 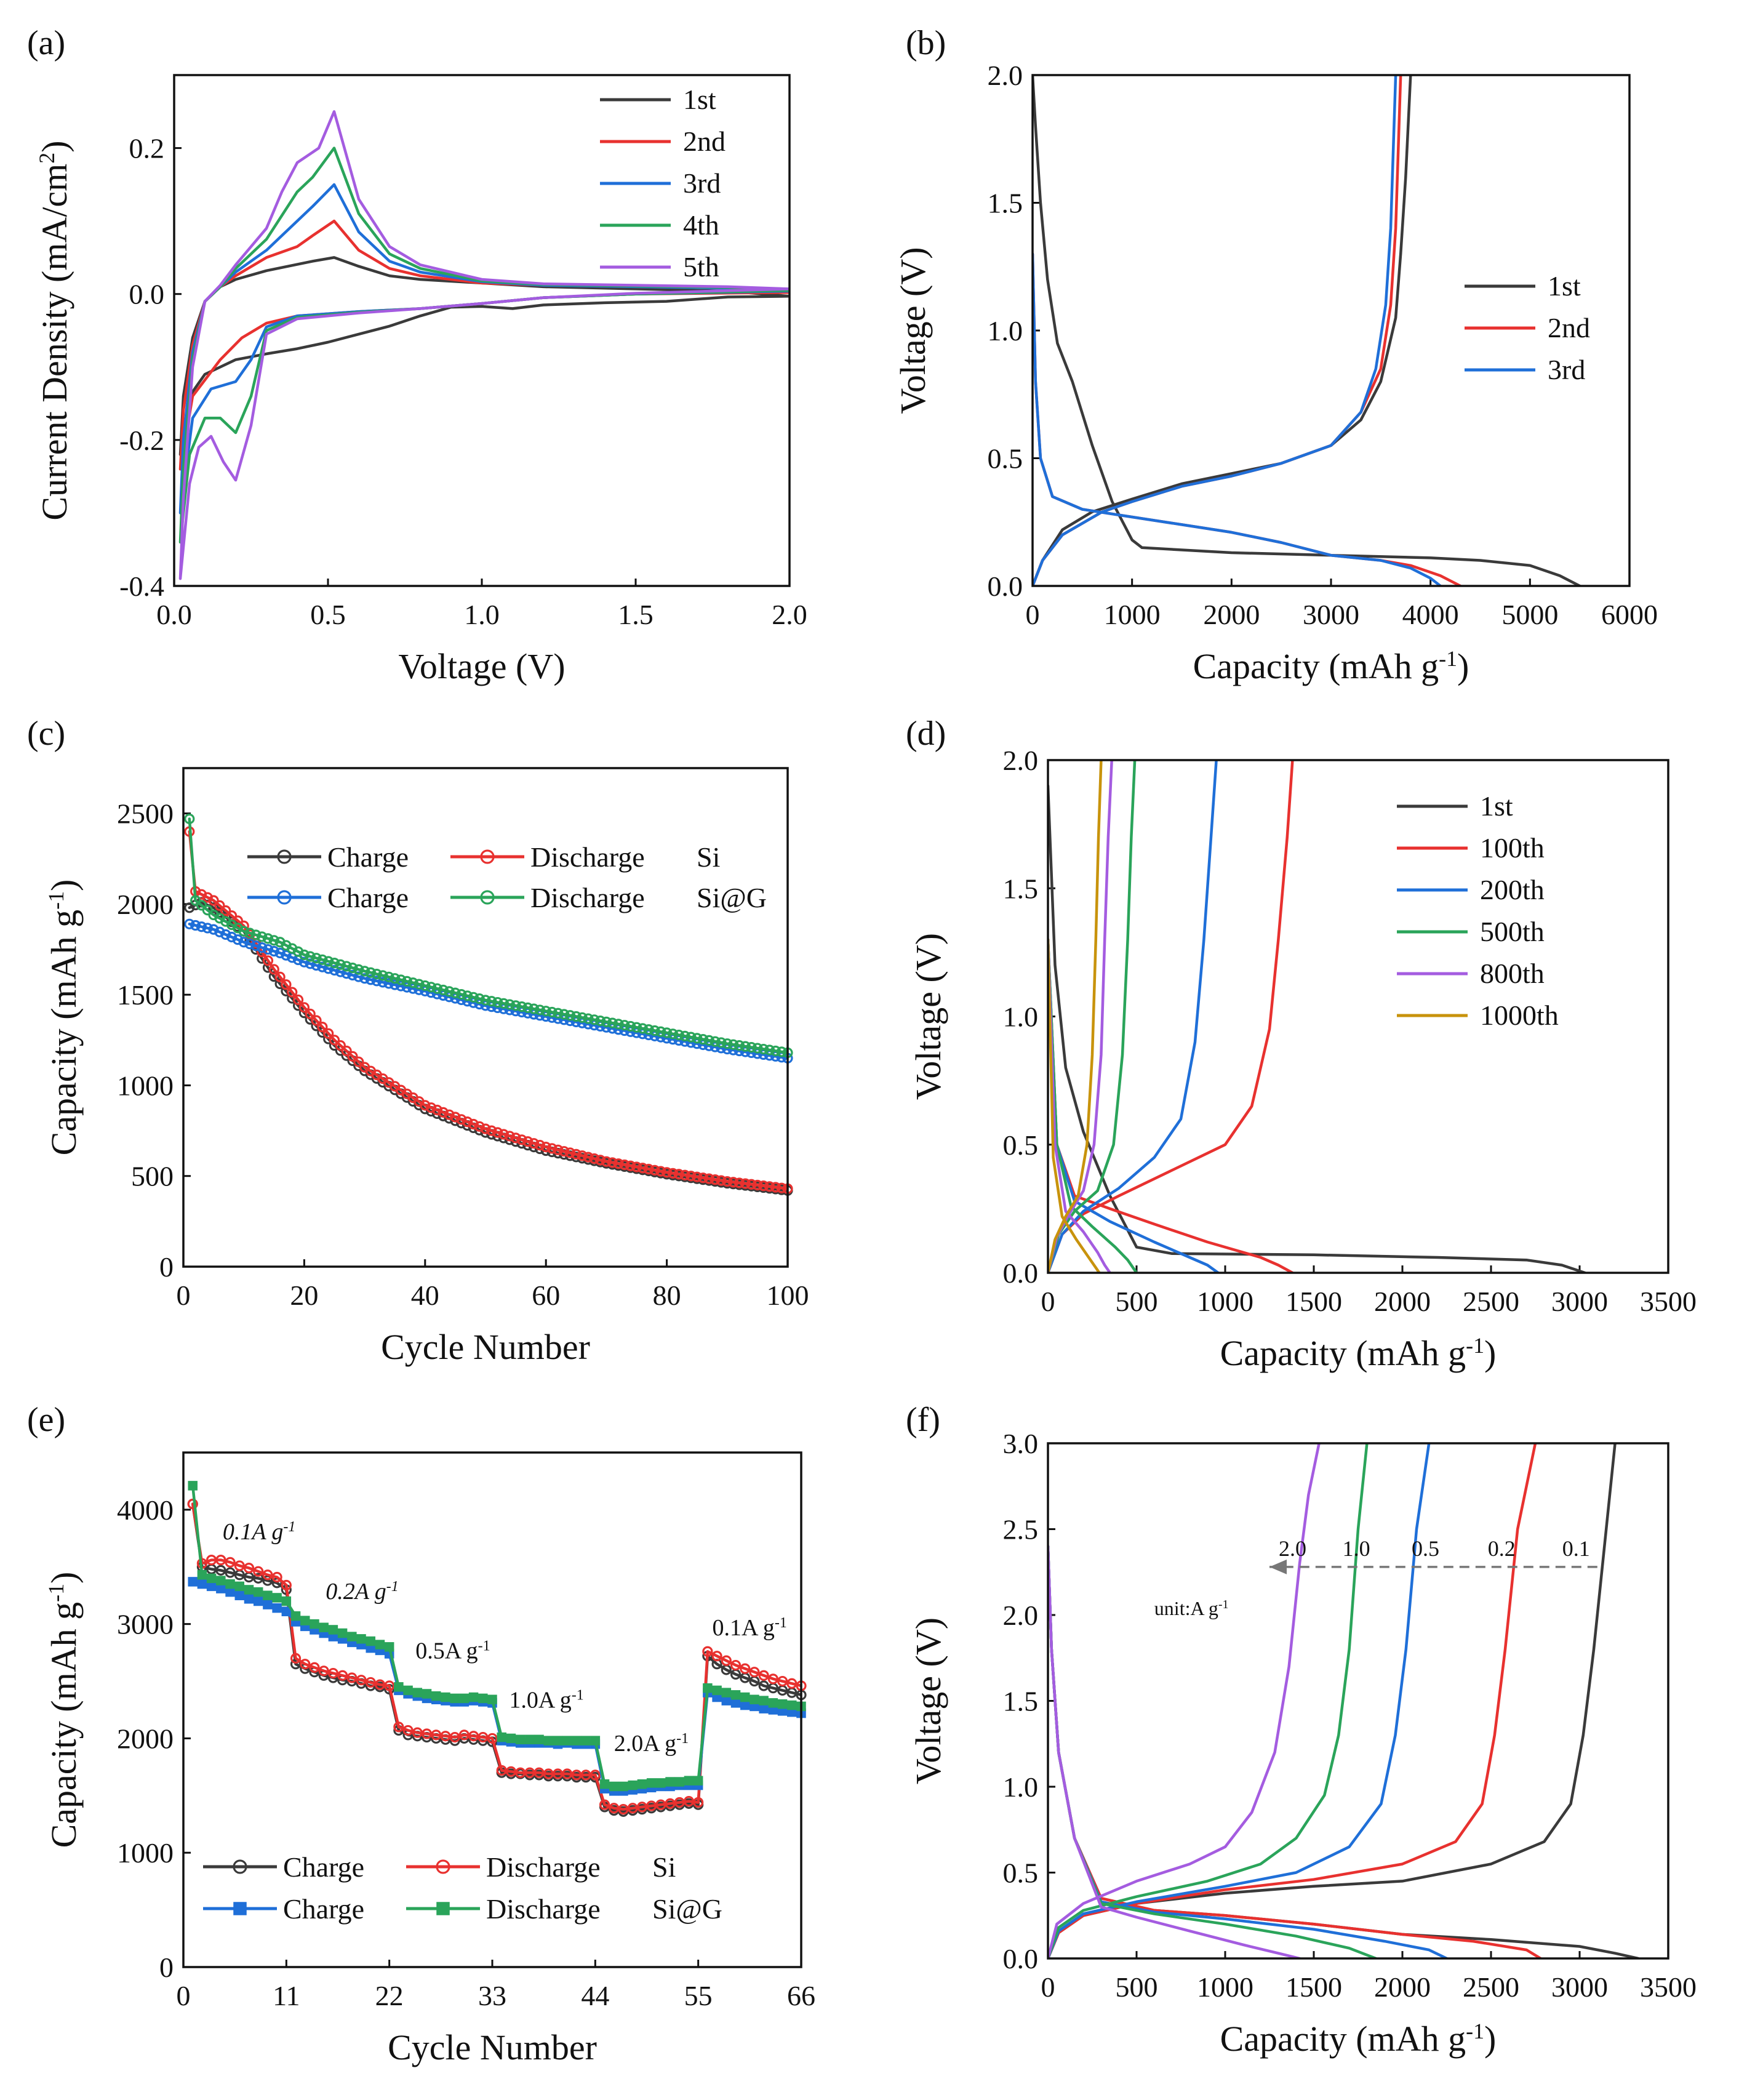 What do you see at coordinates (54, 330) in the screenshot?
I see `y-axis-title: Current Density (mA/cm2)` at bounding box center [54, 330].